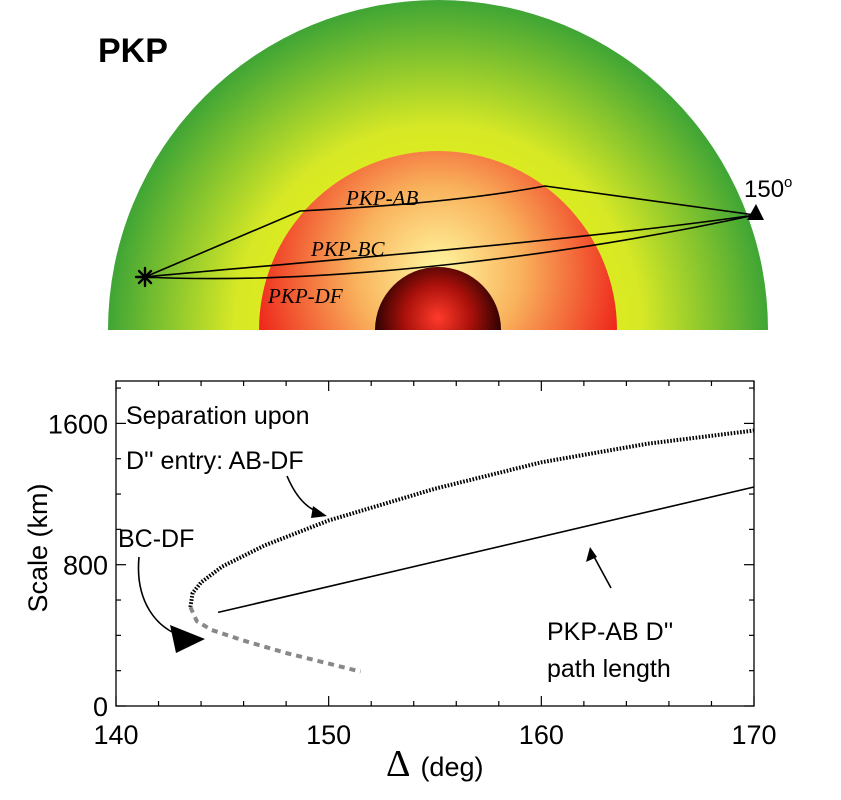  What do you see at coordinates (38, 547) in the screenshot?
I see `y-axis-label: Scale (km)` at bounding box center [38, 547].